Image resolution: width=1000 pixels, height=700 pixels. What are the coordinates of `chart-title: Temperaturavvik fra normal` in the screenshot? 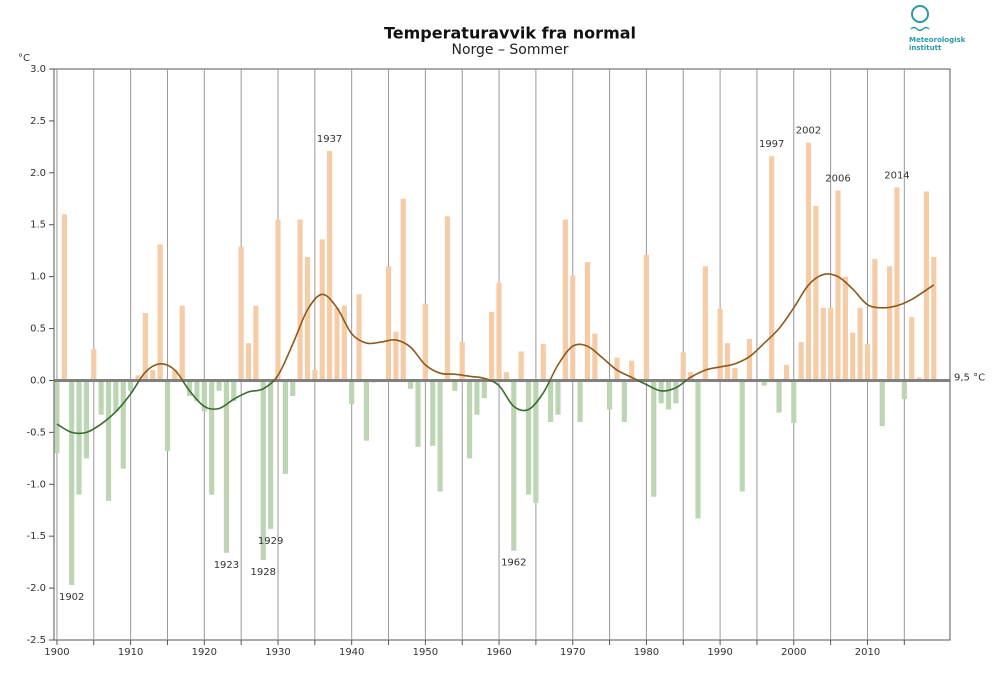 It's located at (510, 33).